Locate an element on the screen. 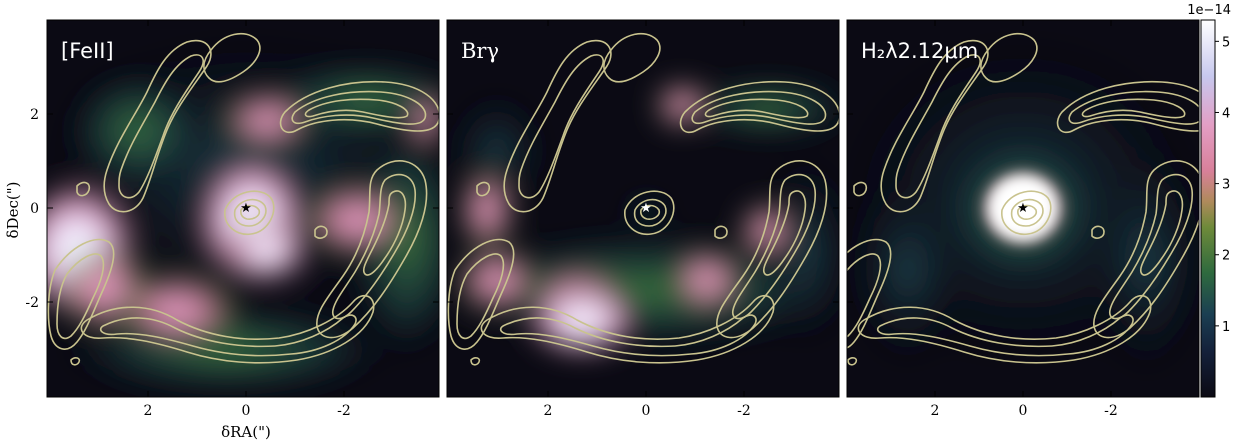 The image size is (1237, 441). colorbar-tick-label: 1 is located at coordinates (1226, 327).